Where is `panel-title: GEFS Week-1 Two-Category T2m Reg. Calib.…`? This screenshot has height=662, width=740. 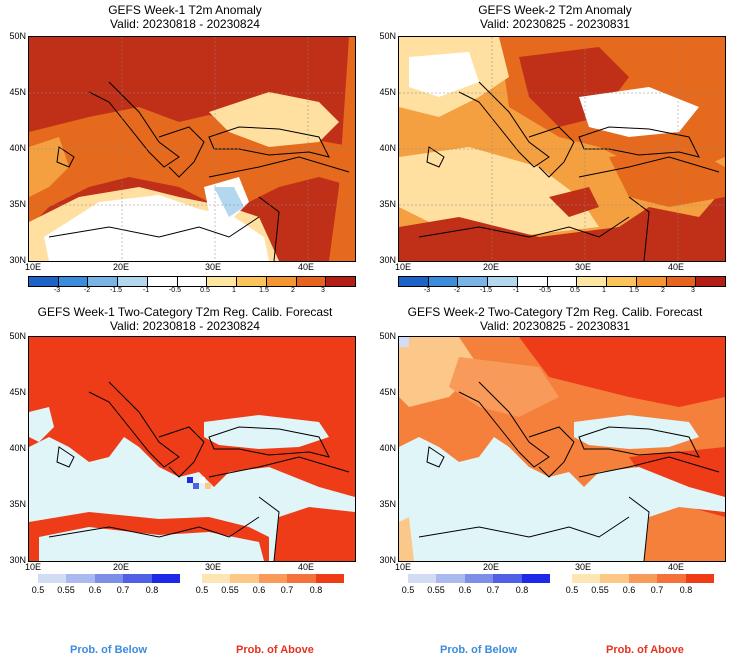 panel-title: GEFS Week-1 Two-Category T2m Reg. Calib.… is located at coordinates (185, 312).